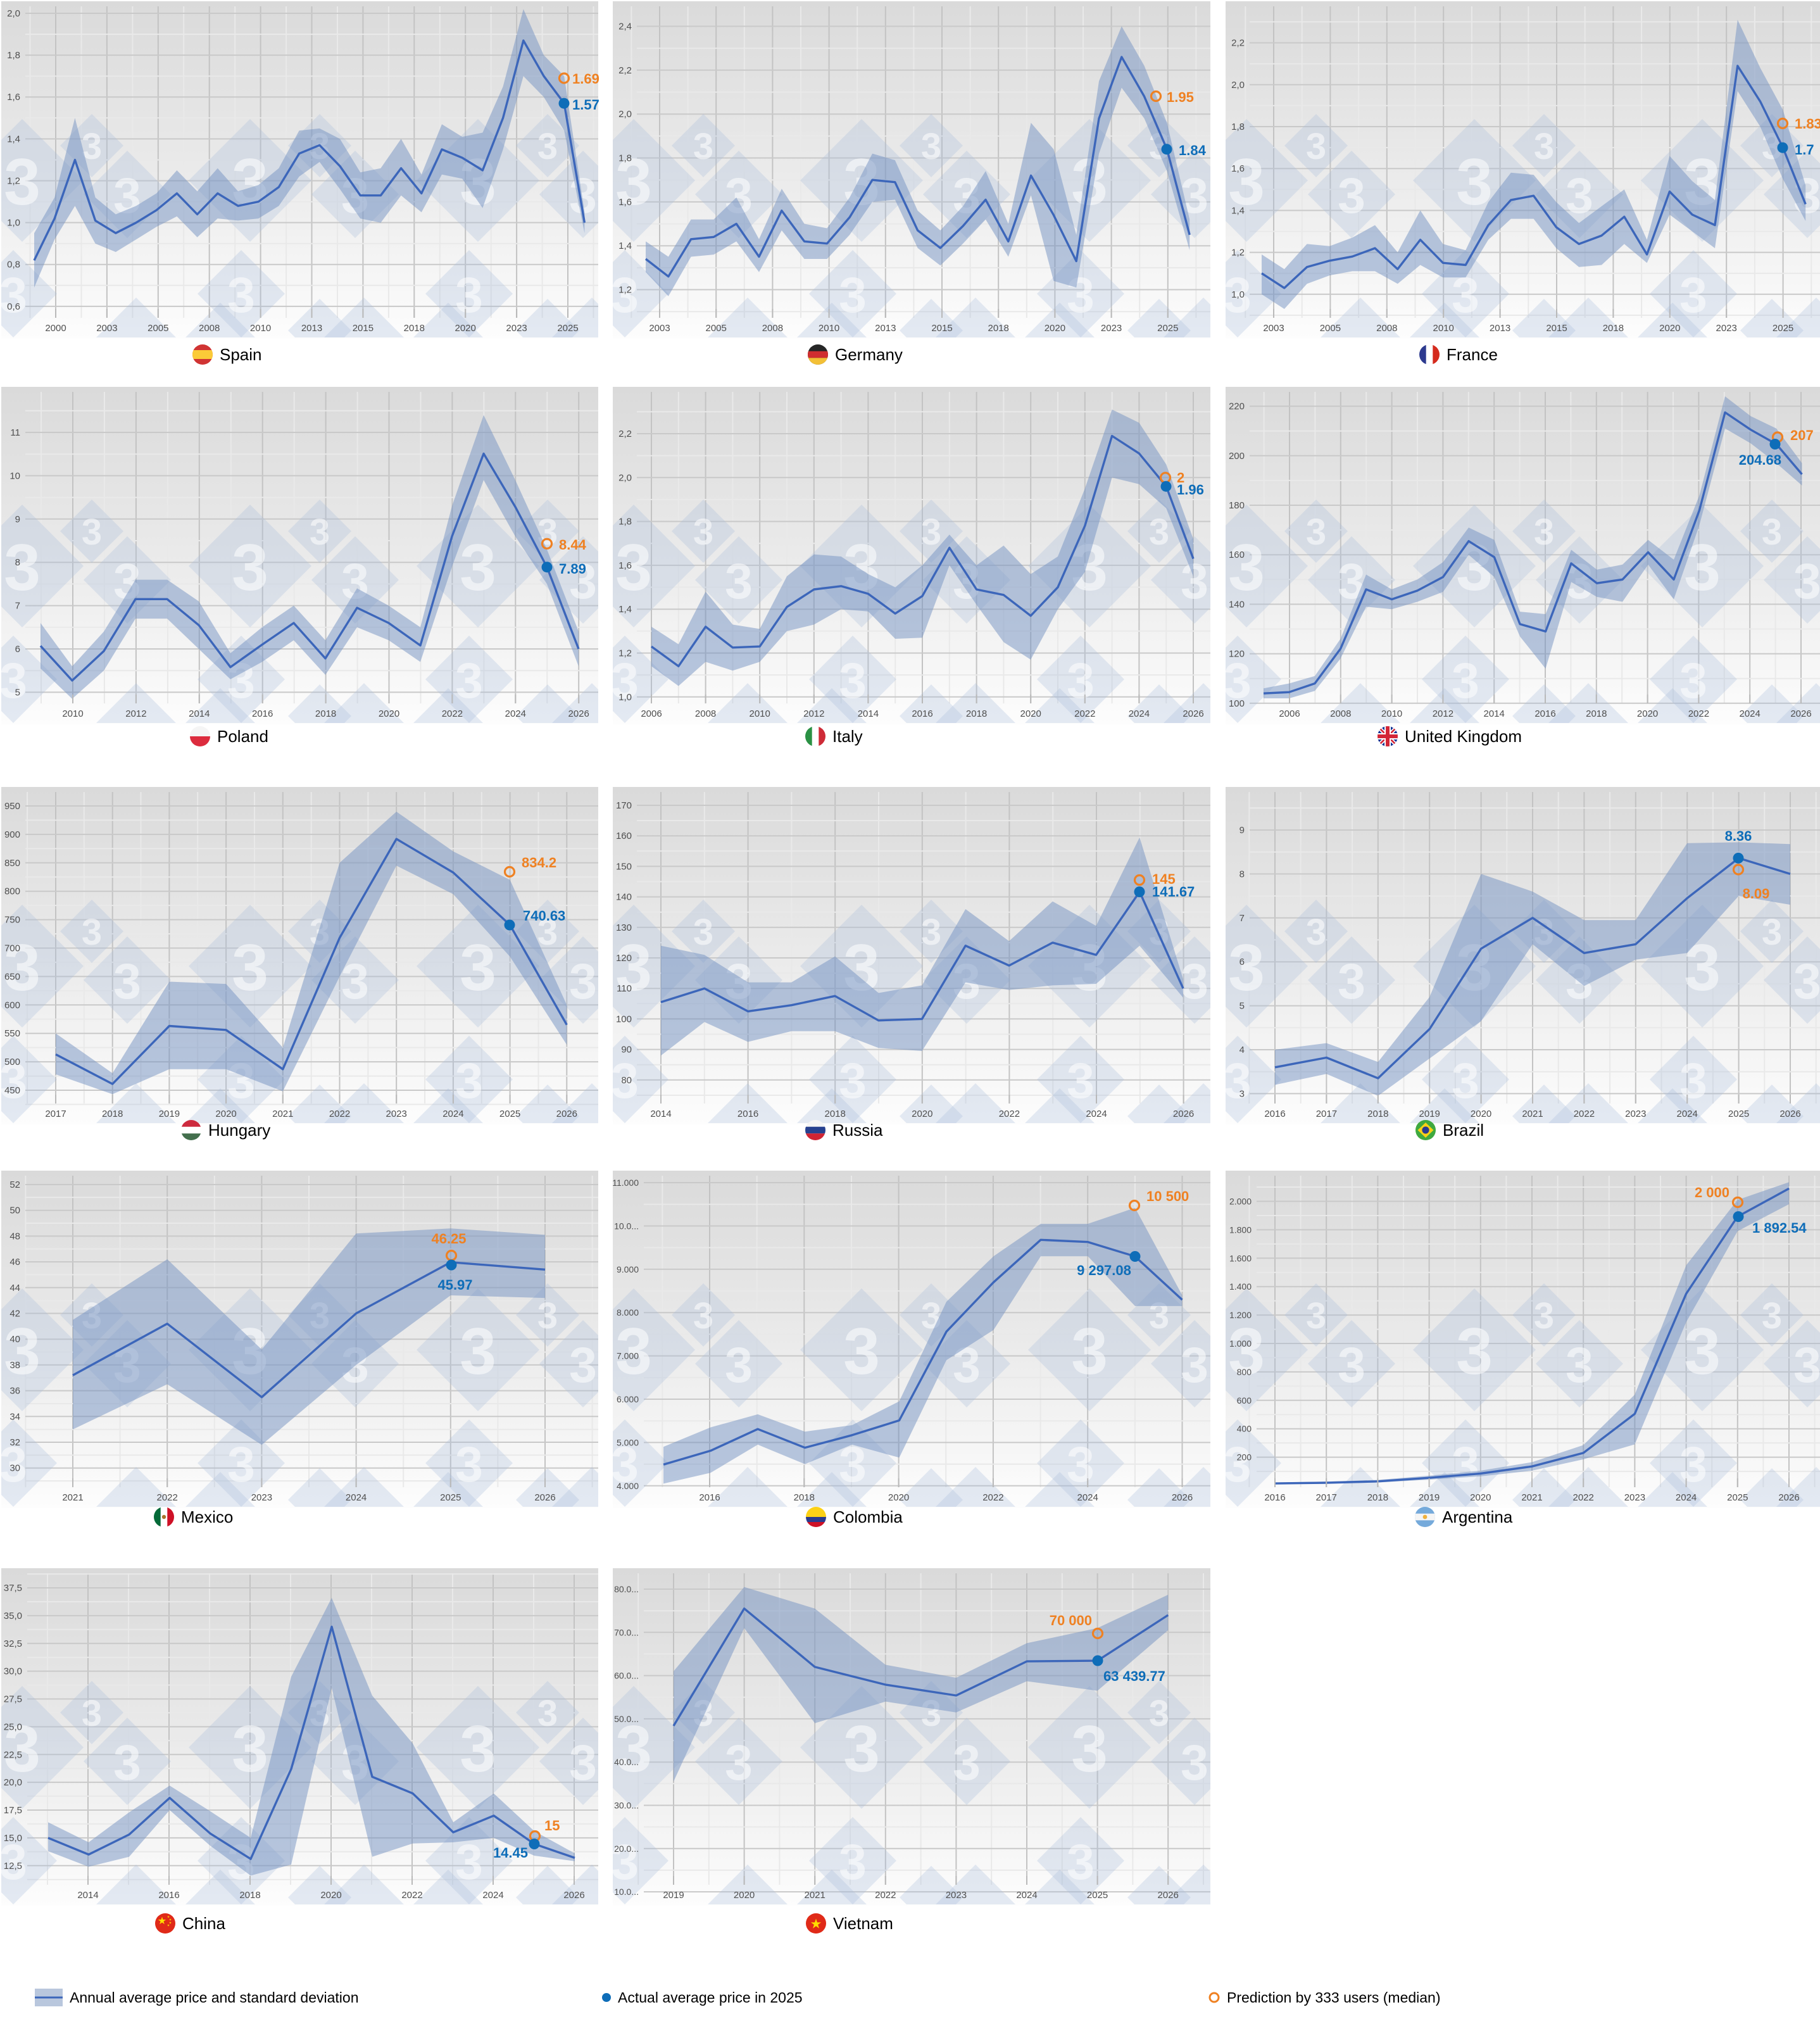 The height and width of the screenshot is (2038, 1820). Describe the element at coordinates (1242, 1006) in the screenshot. I see `svg-text: 5` at that location.